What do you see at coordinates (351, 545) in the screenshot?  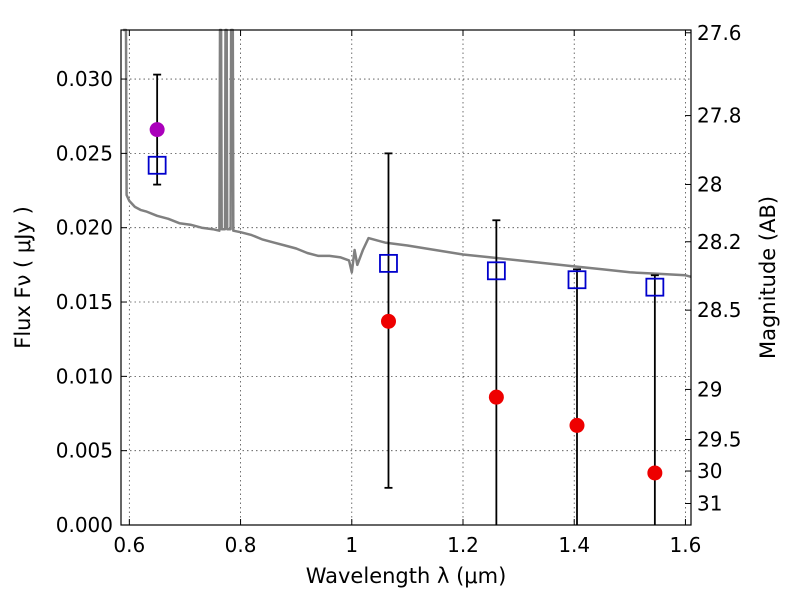 I see `x-tick-label: 1` at bounding box center [351, 545].